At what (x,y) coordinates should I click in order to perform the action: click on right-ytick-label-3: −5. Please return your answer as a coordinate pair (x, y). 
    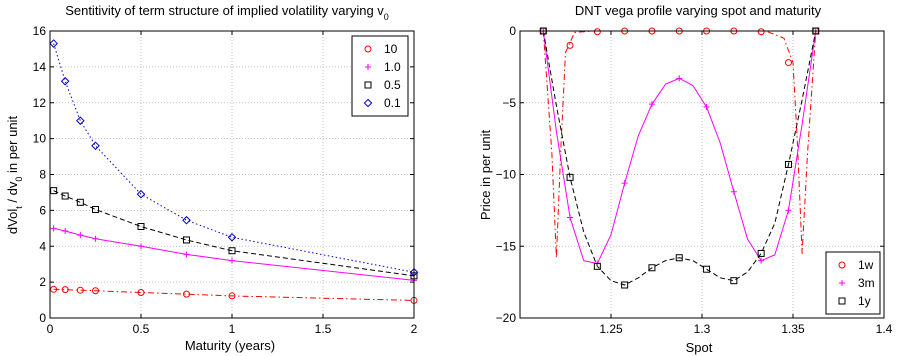
    Looking at the image, I should click on (509, 103).